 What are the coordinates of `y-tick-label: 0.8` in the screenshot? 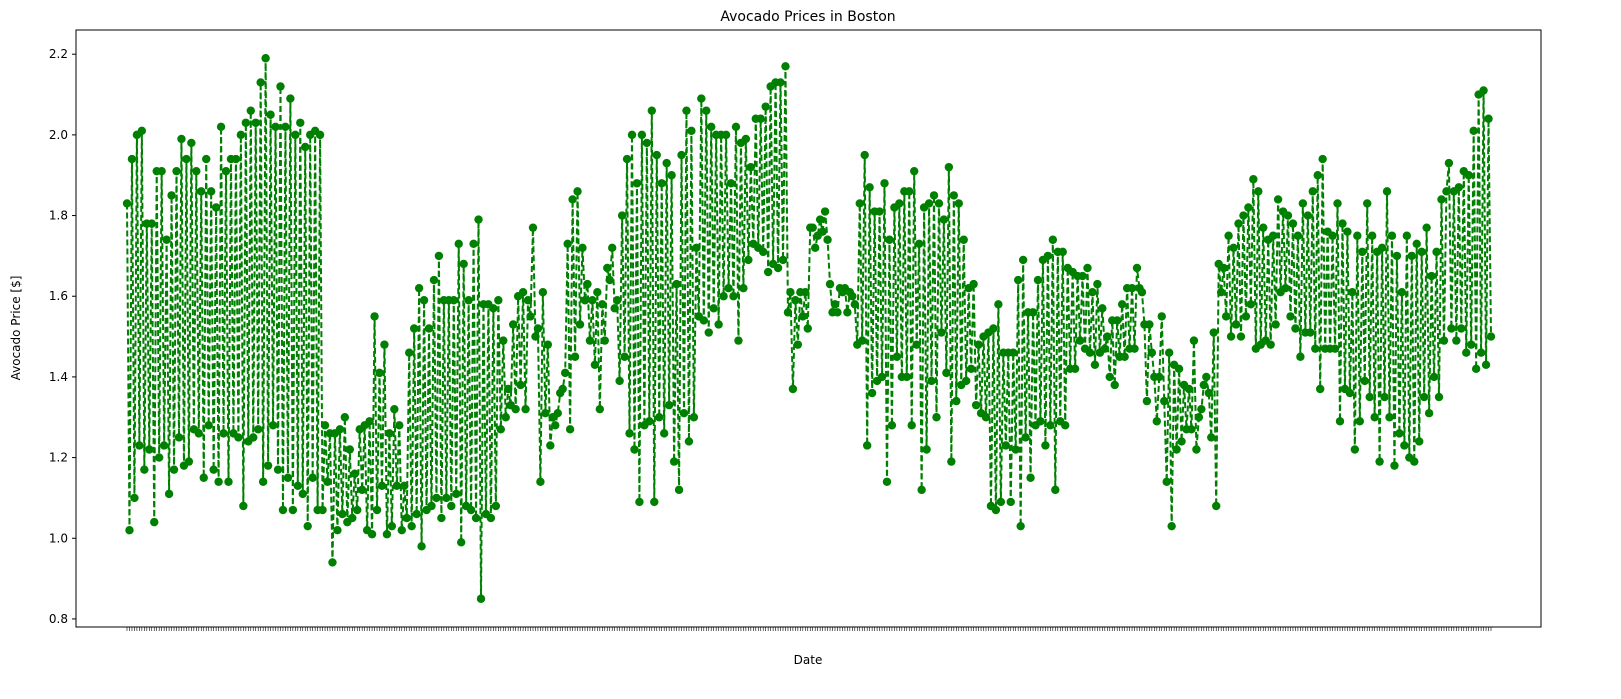 It's located at (58, 619).